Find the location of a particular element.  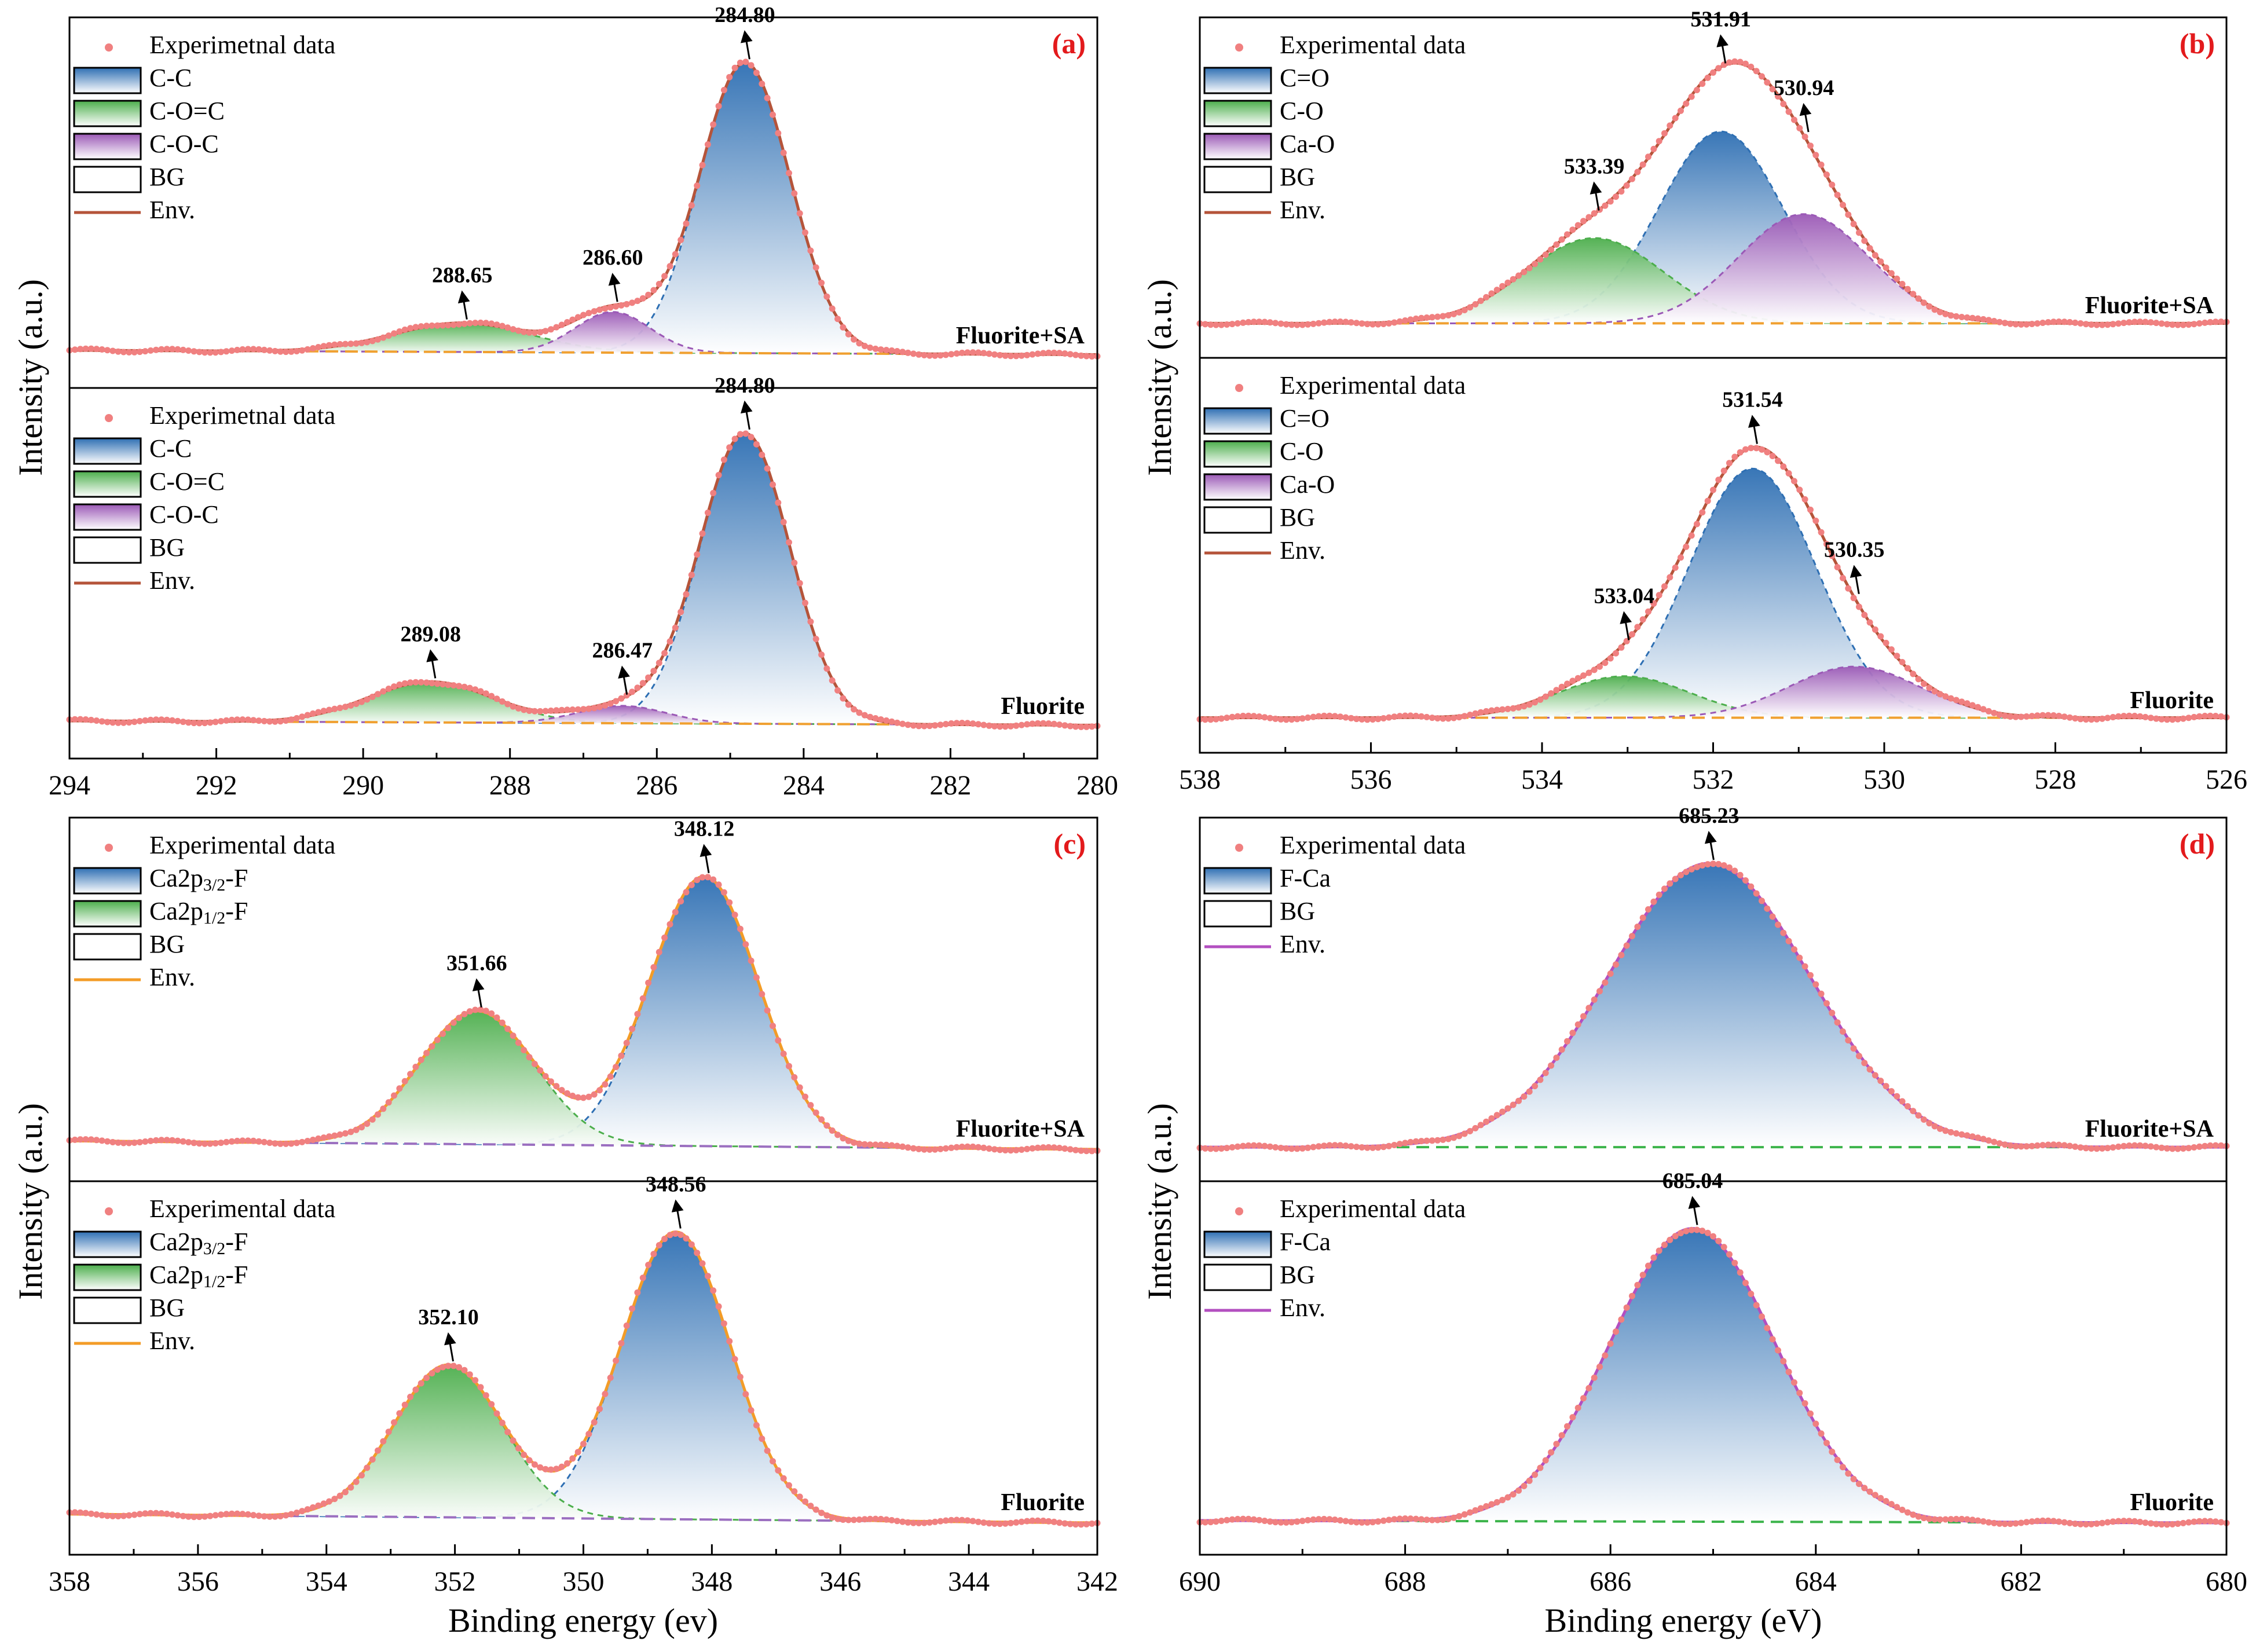

legend-item: Experimental data is located at coordinates (220, 1209).